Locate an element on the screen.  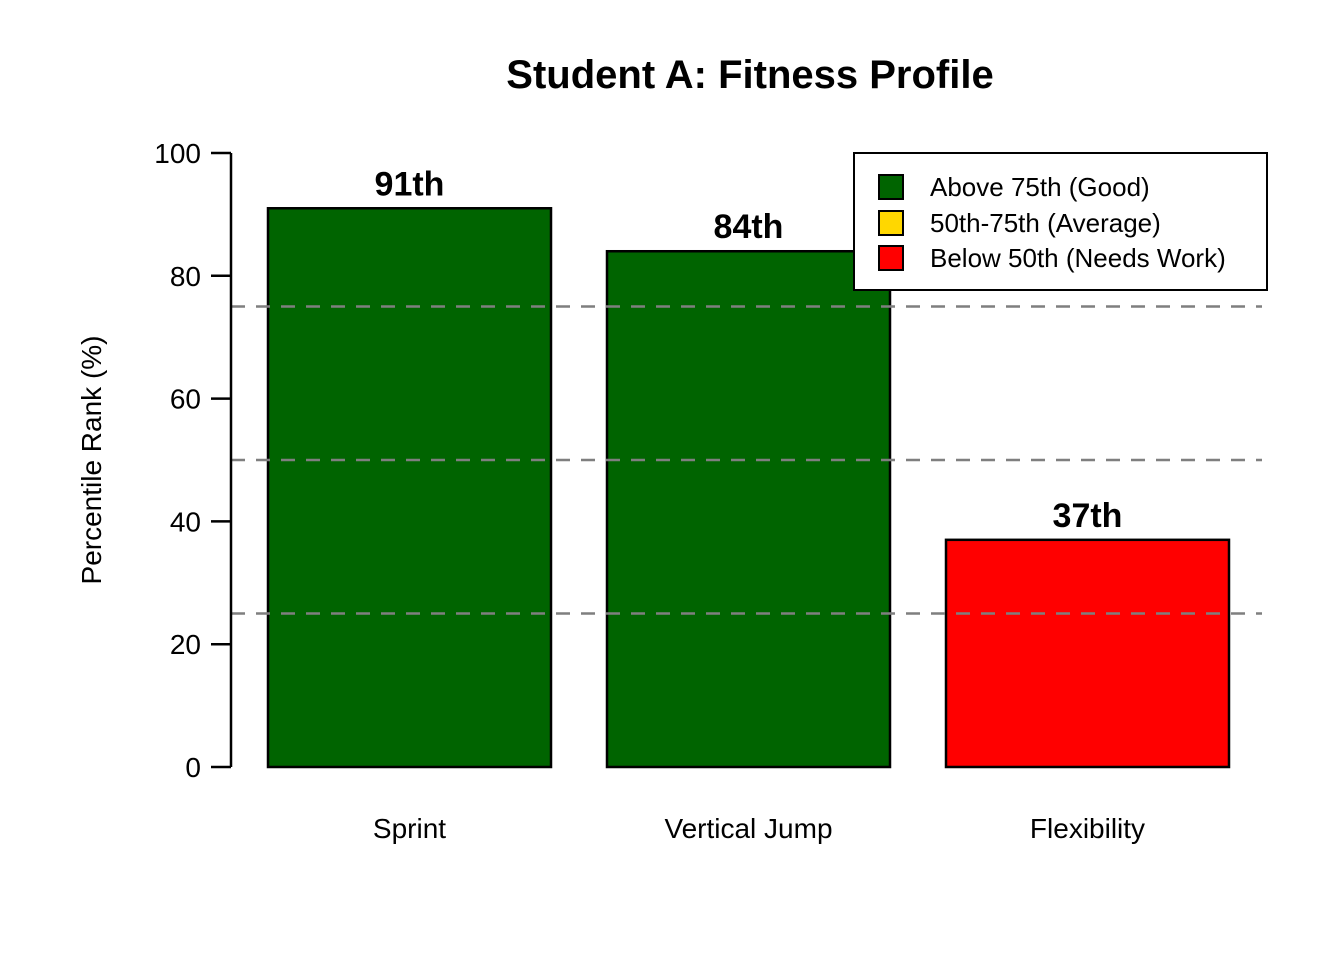
legend-swatch-50th-75th-average- is located at coordinates (891, 223).